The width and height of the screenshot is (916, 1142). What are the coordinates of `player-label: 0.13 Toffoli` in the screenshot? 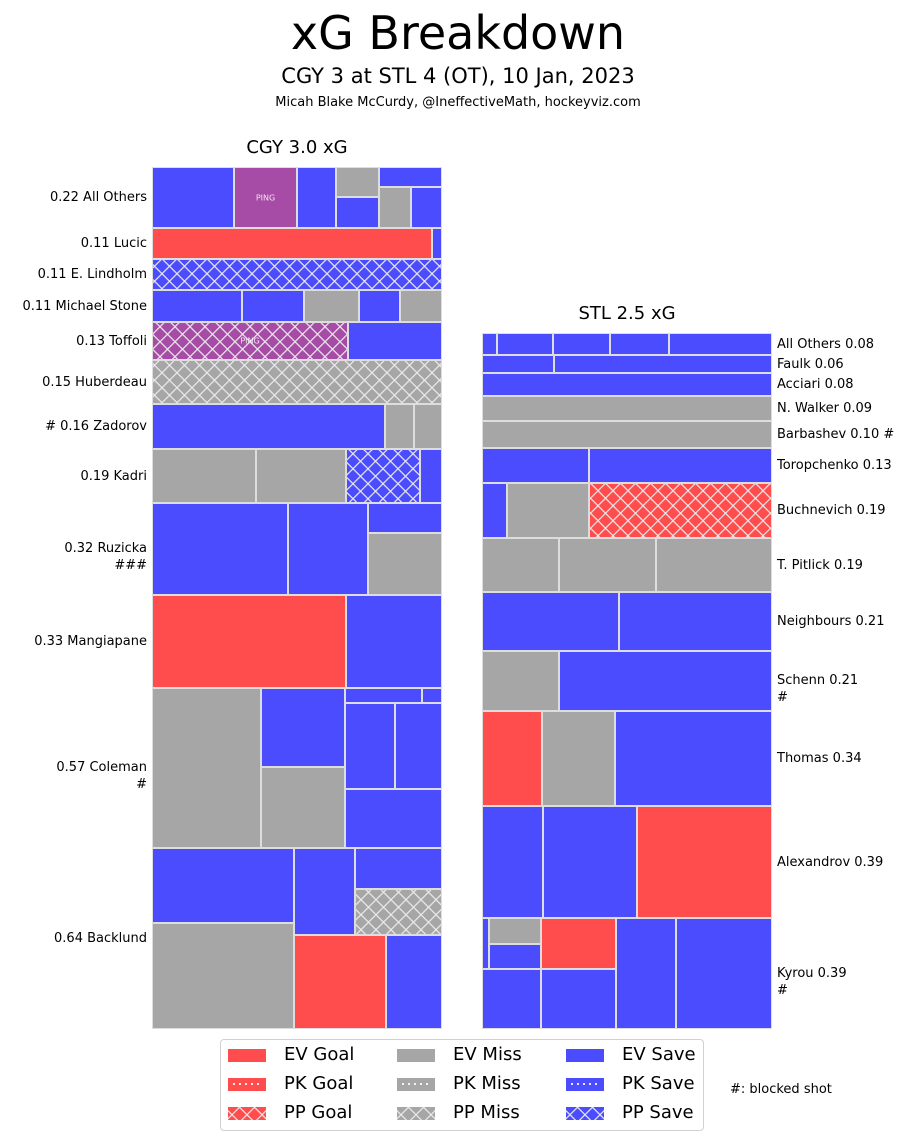 It's located at (111, 341).